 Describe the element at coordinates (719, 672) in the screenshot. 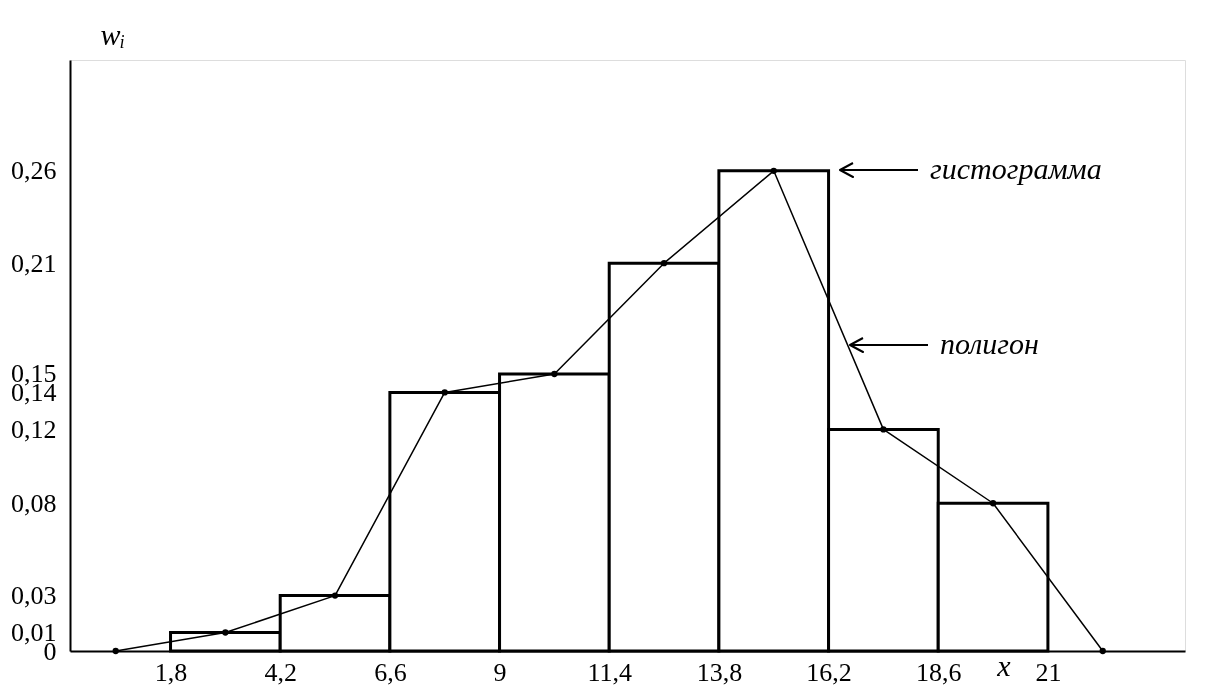

I see `x-tick-label: 13,8` at that location.